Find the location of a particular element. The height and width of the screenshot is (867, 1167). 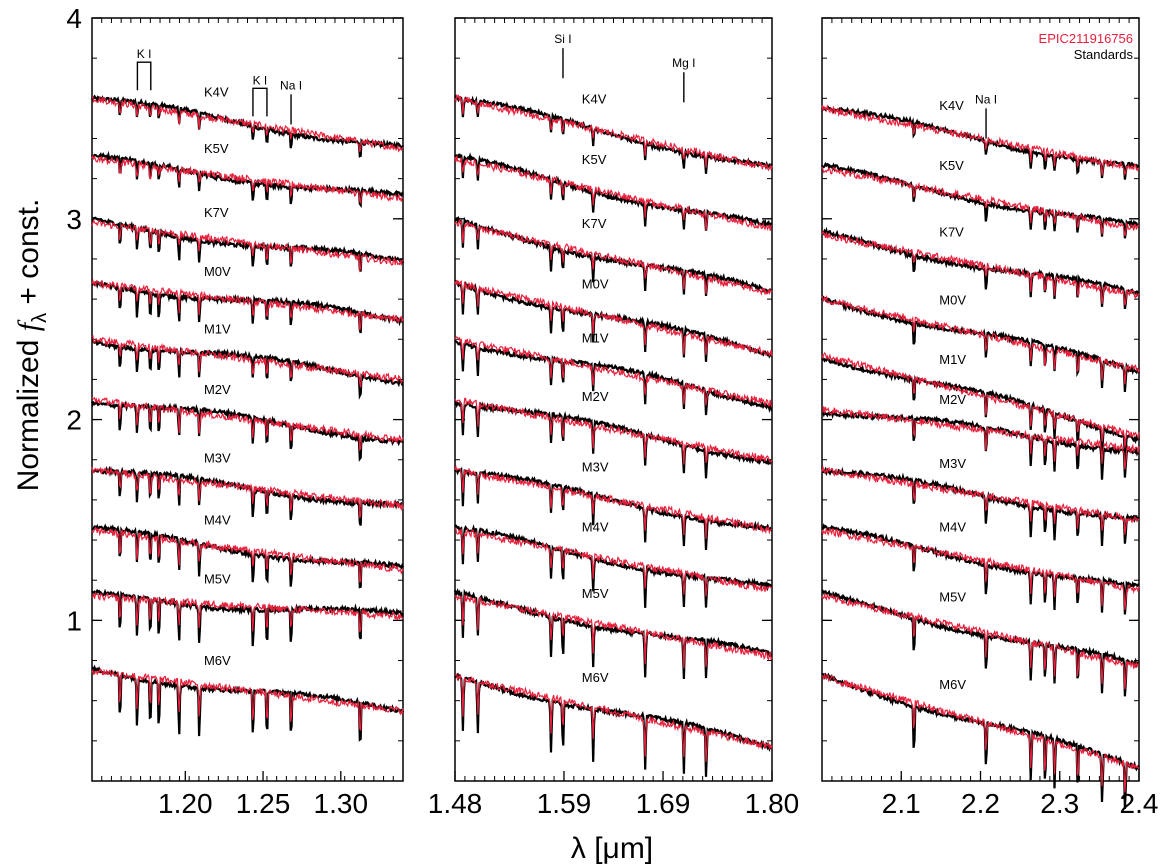

legend-entry-target: EPIC211916756 is located at coordinates (1086, 38).